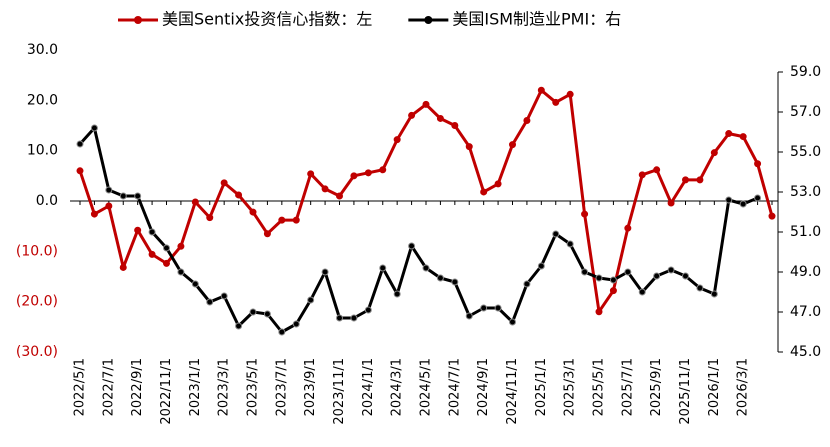  I want to click on x-tick-label: 2024/1/1, so click(368, 387).